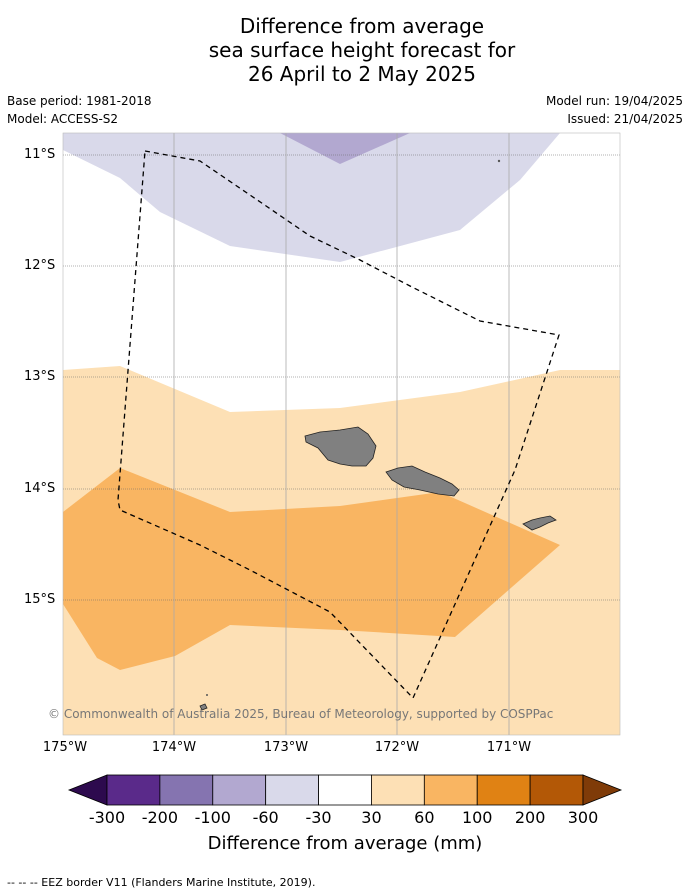  I want to click on lon-label-171w: 171°W, so click(509, 747).